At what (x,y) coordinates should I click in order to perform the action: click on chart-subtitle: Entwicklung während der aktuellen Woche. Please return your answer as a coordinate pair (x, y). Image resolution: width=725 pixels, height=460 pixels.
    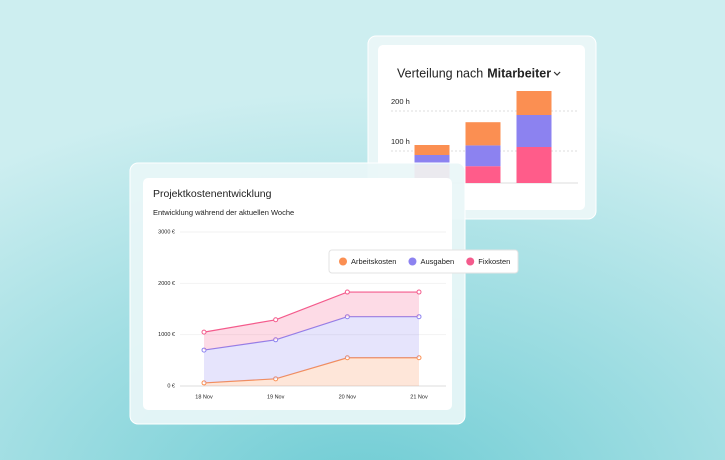
    Looking at the image, I should click on (223, 212).